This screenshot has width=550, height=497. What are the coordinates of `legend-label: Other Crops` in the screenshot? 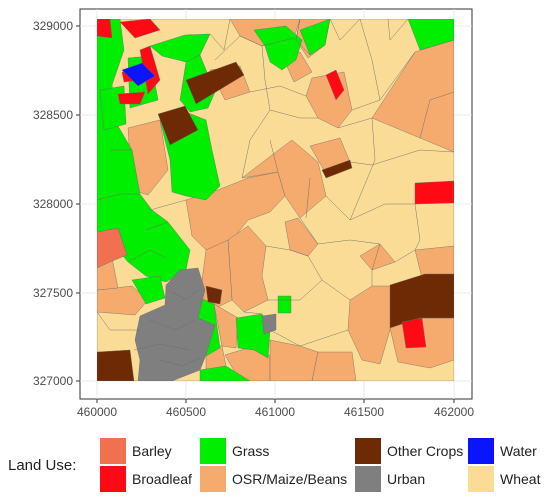 It's located at (425, 451).